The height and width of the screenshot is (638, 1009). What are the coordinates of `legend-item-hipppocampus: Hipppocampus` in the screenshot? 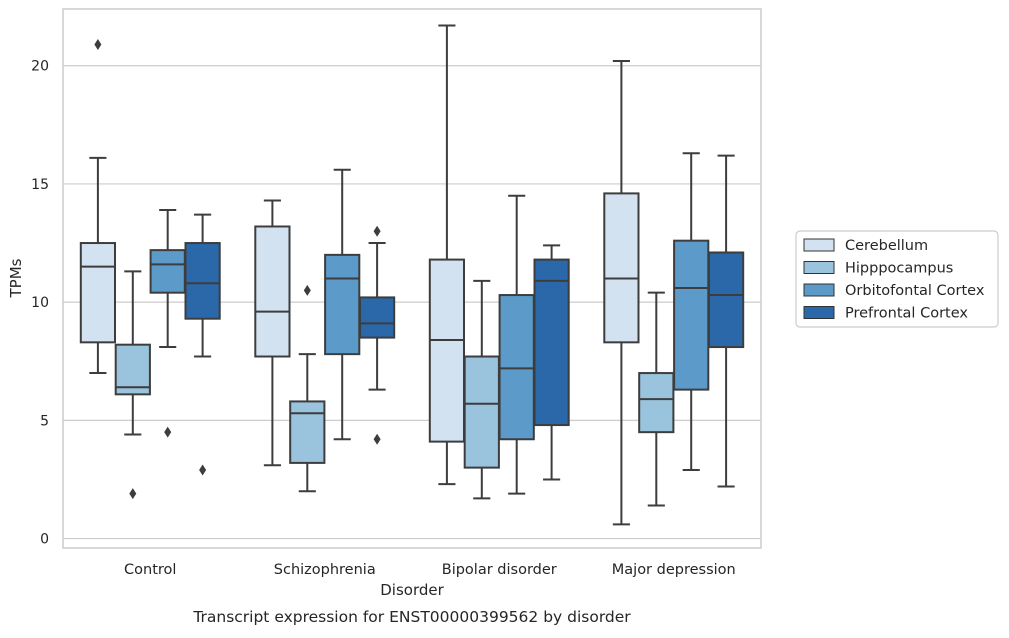 It's located at (878, 269).